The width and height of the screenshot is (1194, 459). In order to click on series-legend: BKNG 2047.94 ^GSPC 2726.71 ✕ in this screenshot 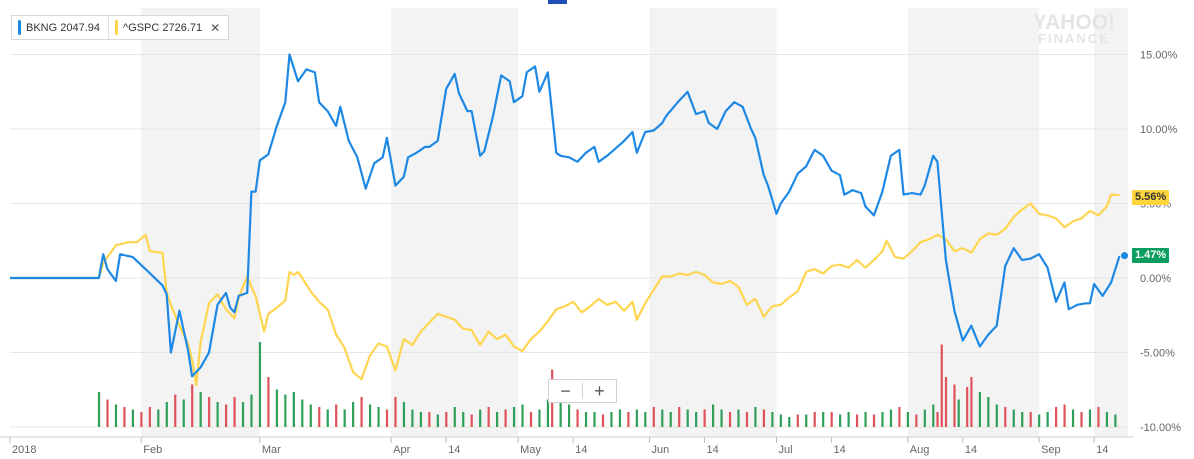, I will do `click(120, 27)`.